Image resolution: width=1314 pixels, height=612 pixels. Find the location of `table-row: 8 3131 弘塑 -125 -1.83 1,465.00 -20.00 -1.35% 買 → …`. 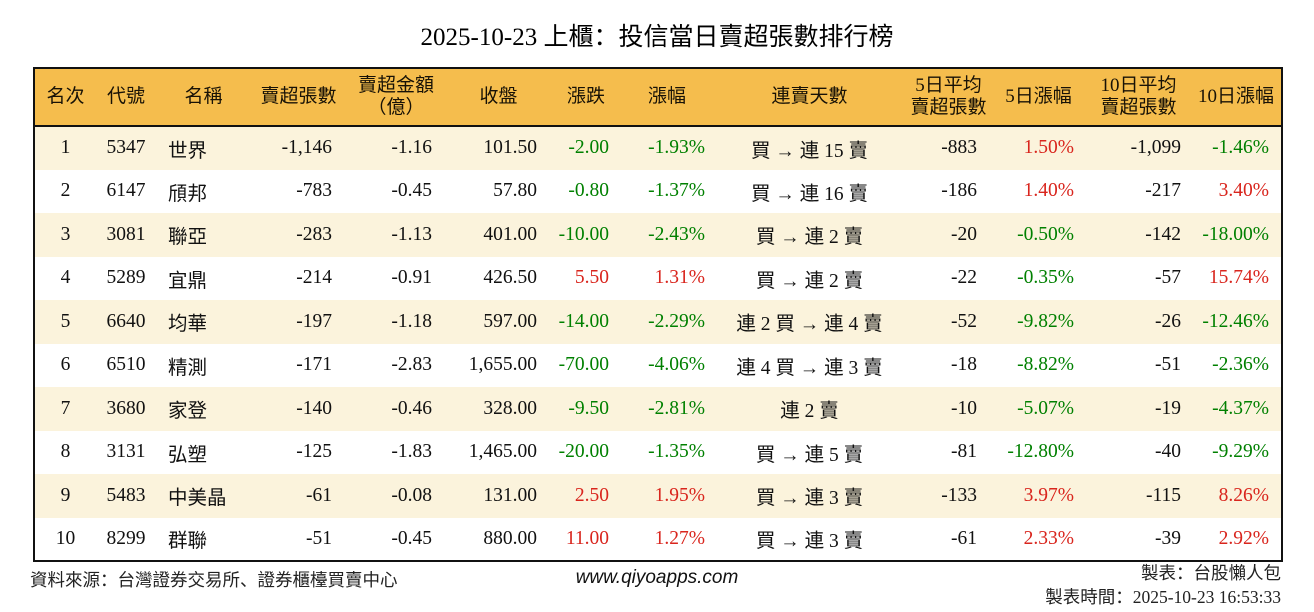

table-row: 8 3131 弘塑 -125 -1.83 1,465.00 -20.00 -1.35% 買 → … is located at coordinates (658, 452).